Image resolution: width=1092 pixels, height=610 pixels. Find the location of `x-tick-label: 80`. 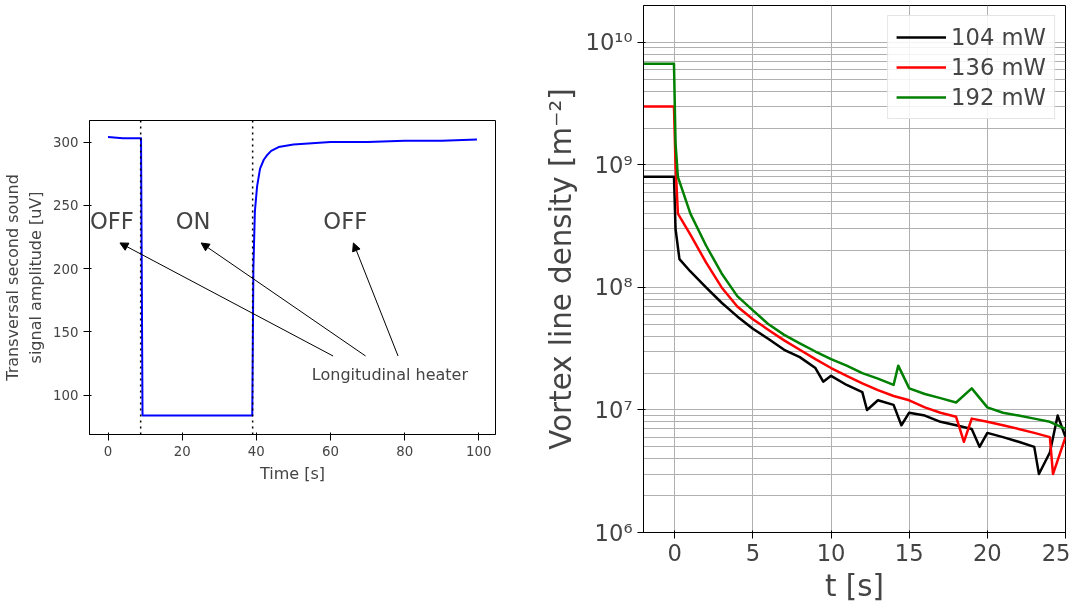

x-tick-label: 80 is located at coordinates (405, 451).